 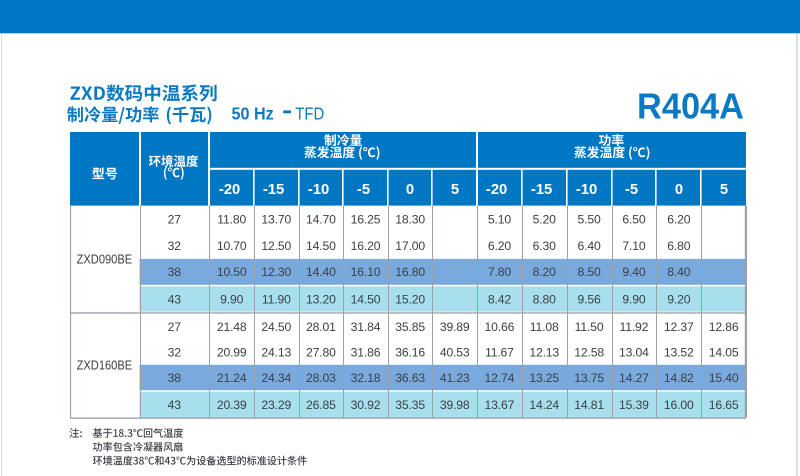 What do you see at coordinates (455, 405) in the screenshot?
I see `svg-text: 39.98` at bounding box center [455, 405].